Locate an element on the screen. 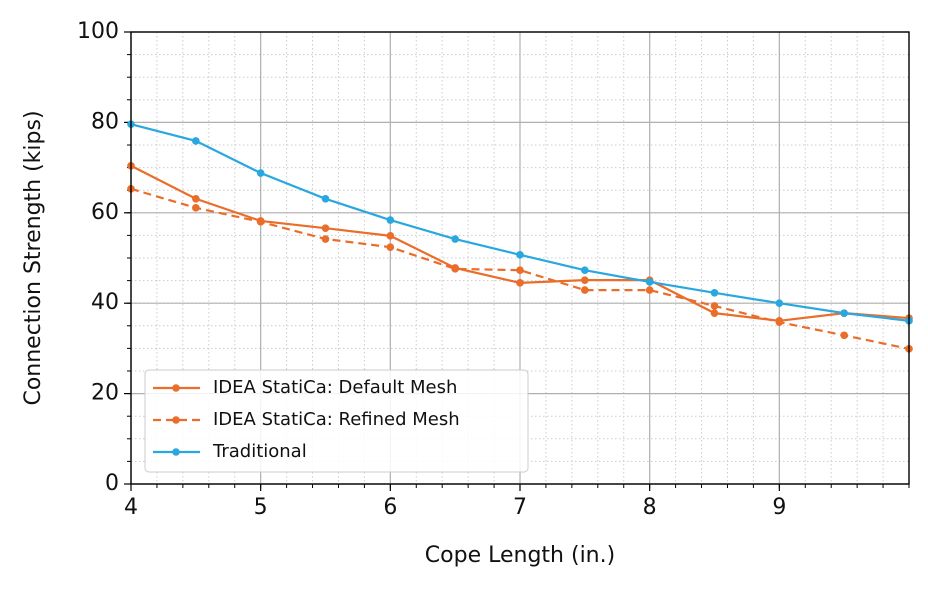 This screenshot has height=591, width=928. x-tick-label: 5 is located at coordinates (261, 507).